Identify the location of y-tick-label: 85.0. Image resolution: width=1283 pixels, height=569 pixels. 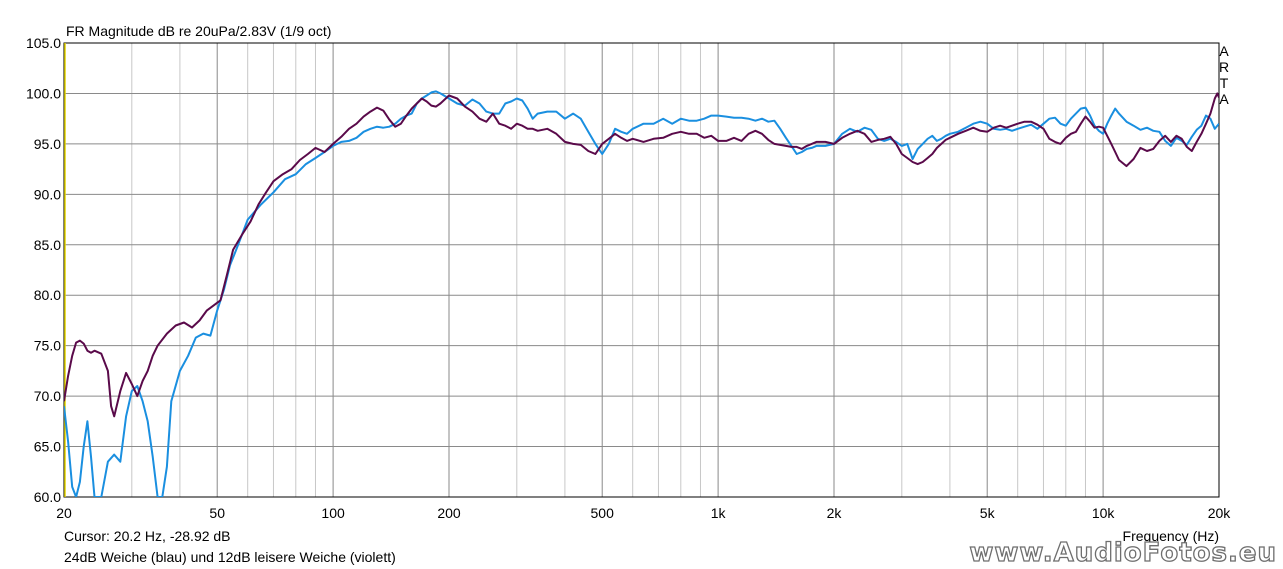
(47, 245).